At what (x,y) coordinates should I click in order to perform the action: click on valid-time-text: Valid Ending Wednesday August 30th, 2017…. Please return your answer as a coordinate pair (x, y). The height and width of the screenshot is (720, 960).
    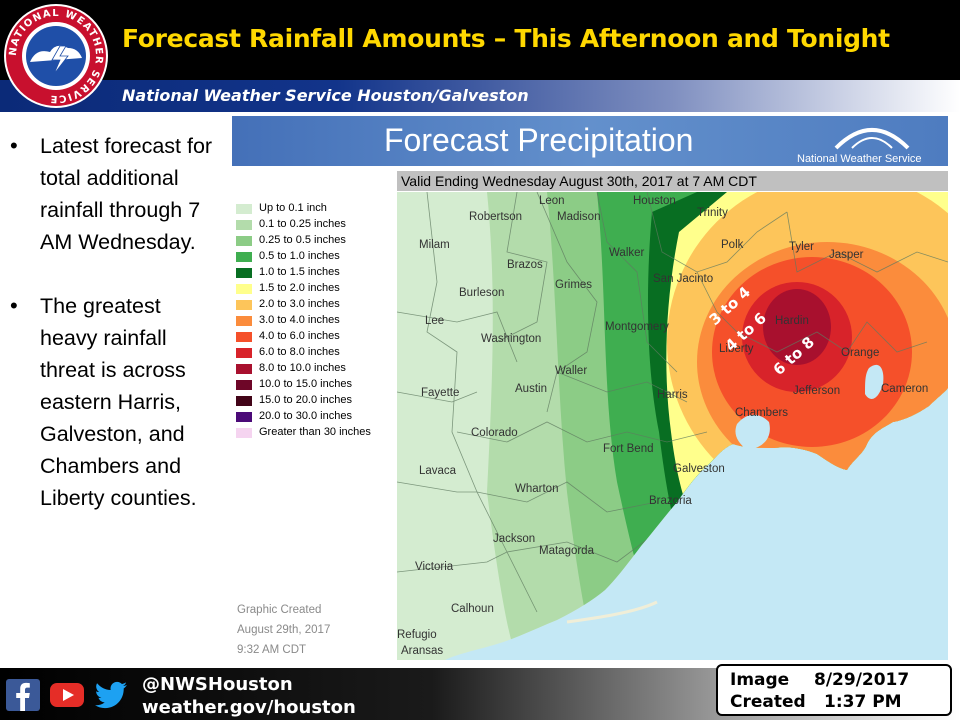
    Looking at the image, I should click on (579, 181).